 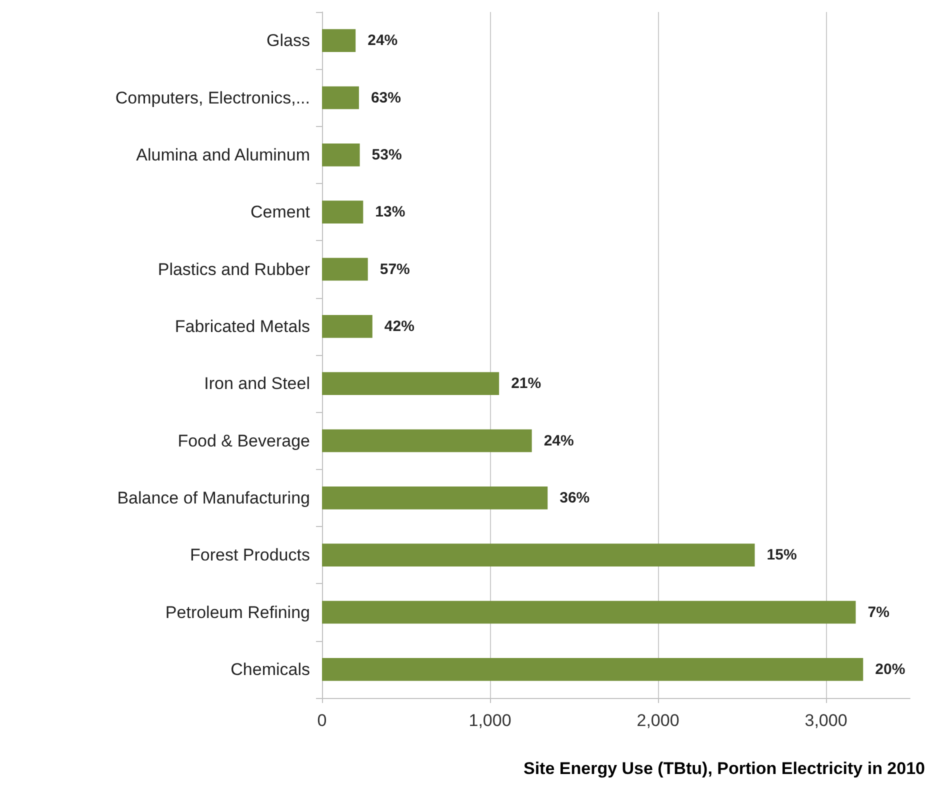 I want to click on y-tick-label: Forest Products, so click(x=250, y=555).